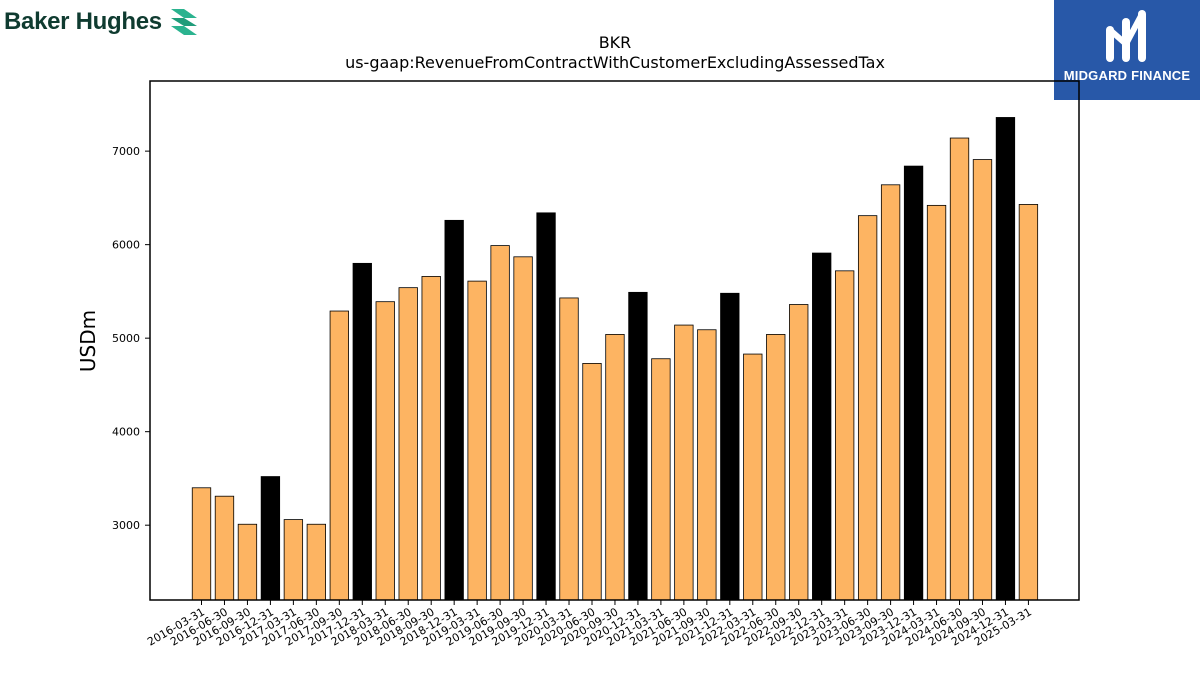 The width and height of the screenshot is (1200, 675). I want to click on baker-hughes-wordmark: Baker Hughes, so click(83, 21).